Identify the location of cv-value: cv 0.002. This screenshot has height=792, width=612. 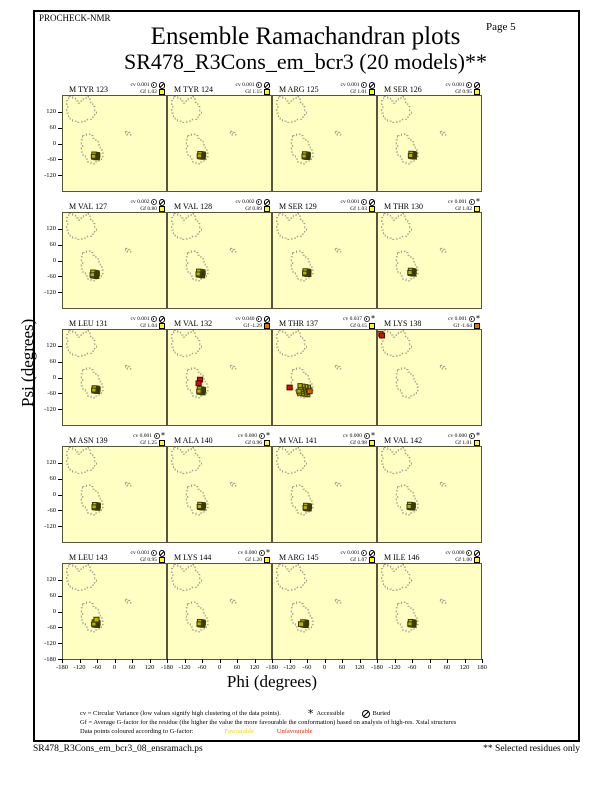
(245, 202).